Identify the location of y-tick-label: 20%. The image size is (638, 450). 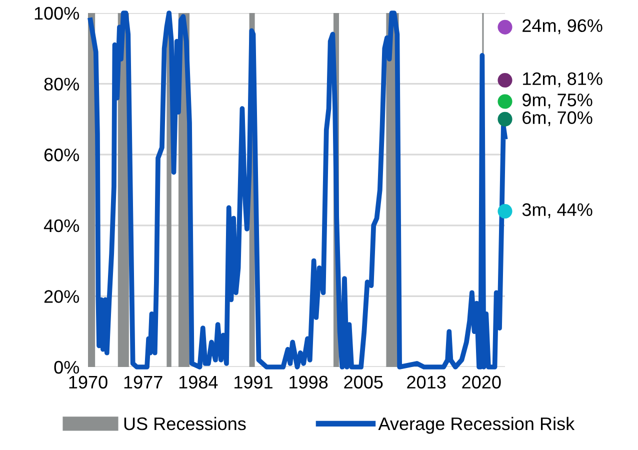
(62, 296).